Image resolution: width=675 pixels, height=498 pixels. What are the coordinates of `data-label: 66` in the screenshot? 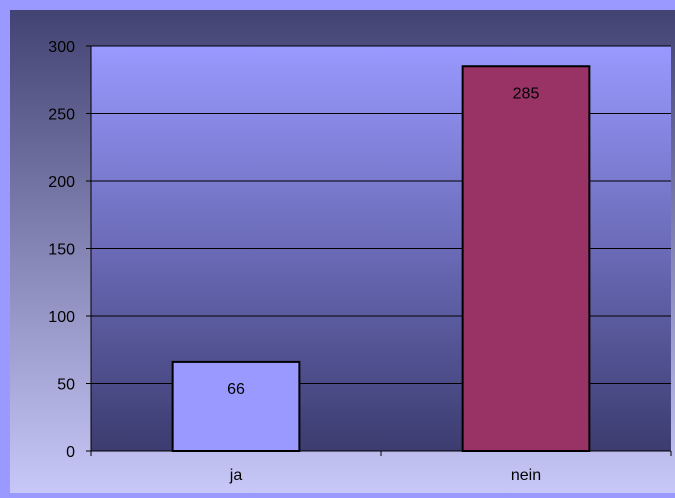 It's located at (236, 389).